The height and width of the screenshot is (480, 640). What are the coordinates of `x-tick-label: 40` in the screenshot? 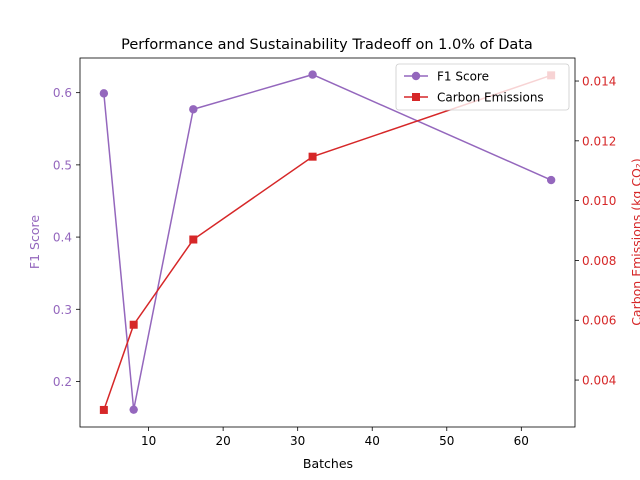 It's located at (372, 441).